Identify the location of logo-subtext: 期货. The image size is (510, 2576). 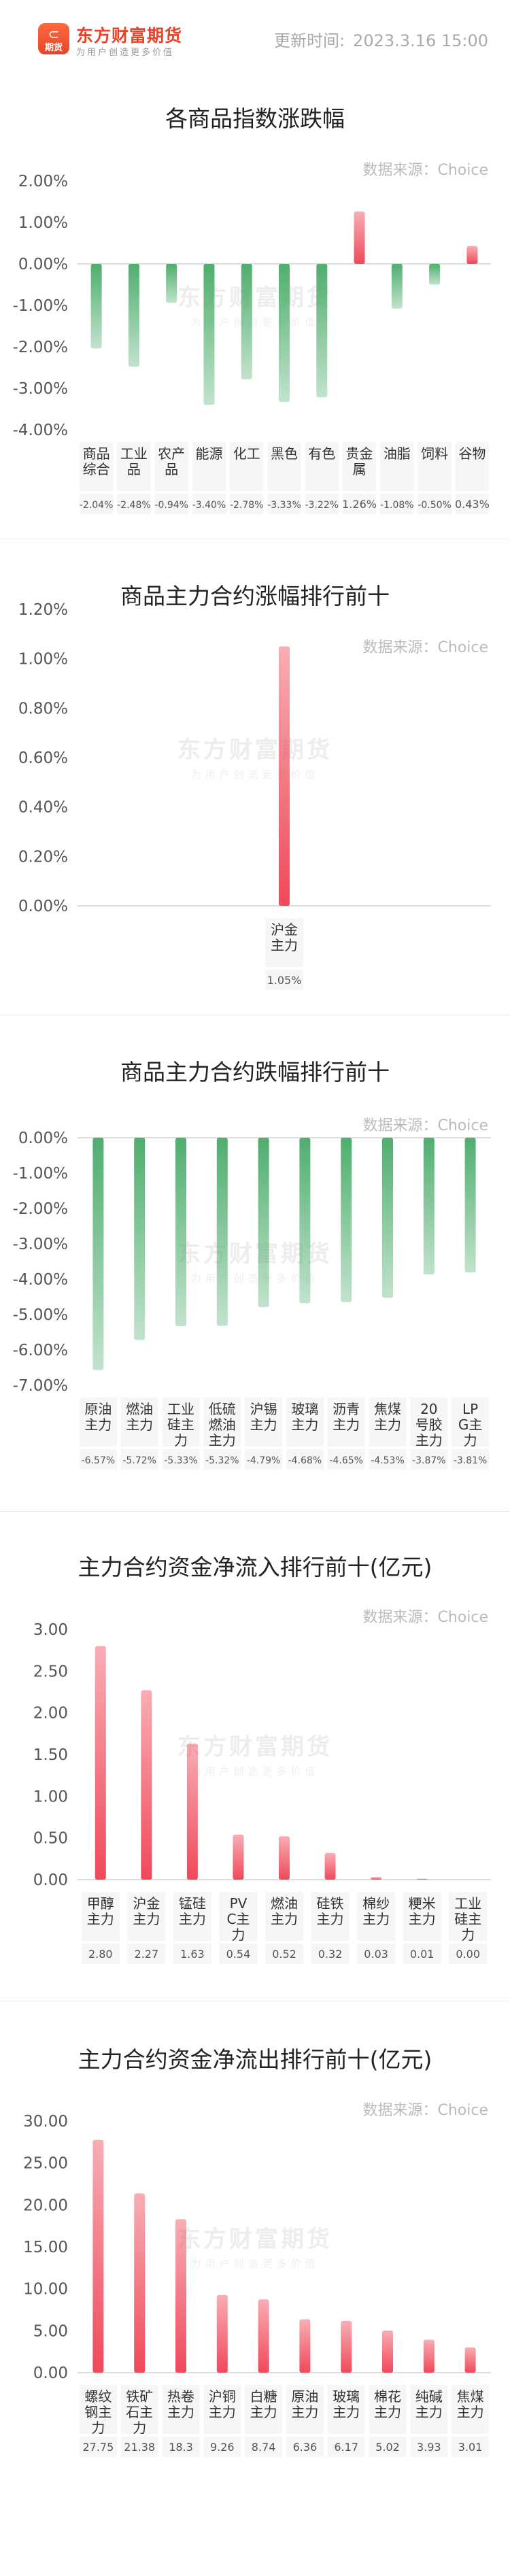
(54, 48).